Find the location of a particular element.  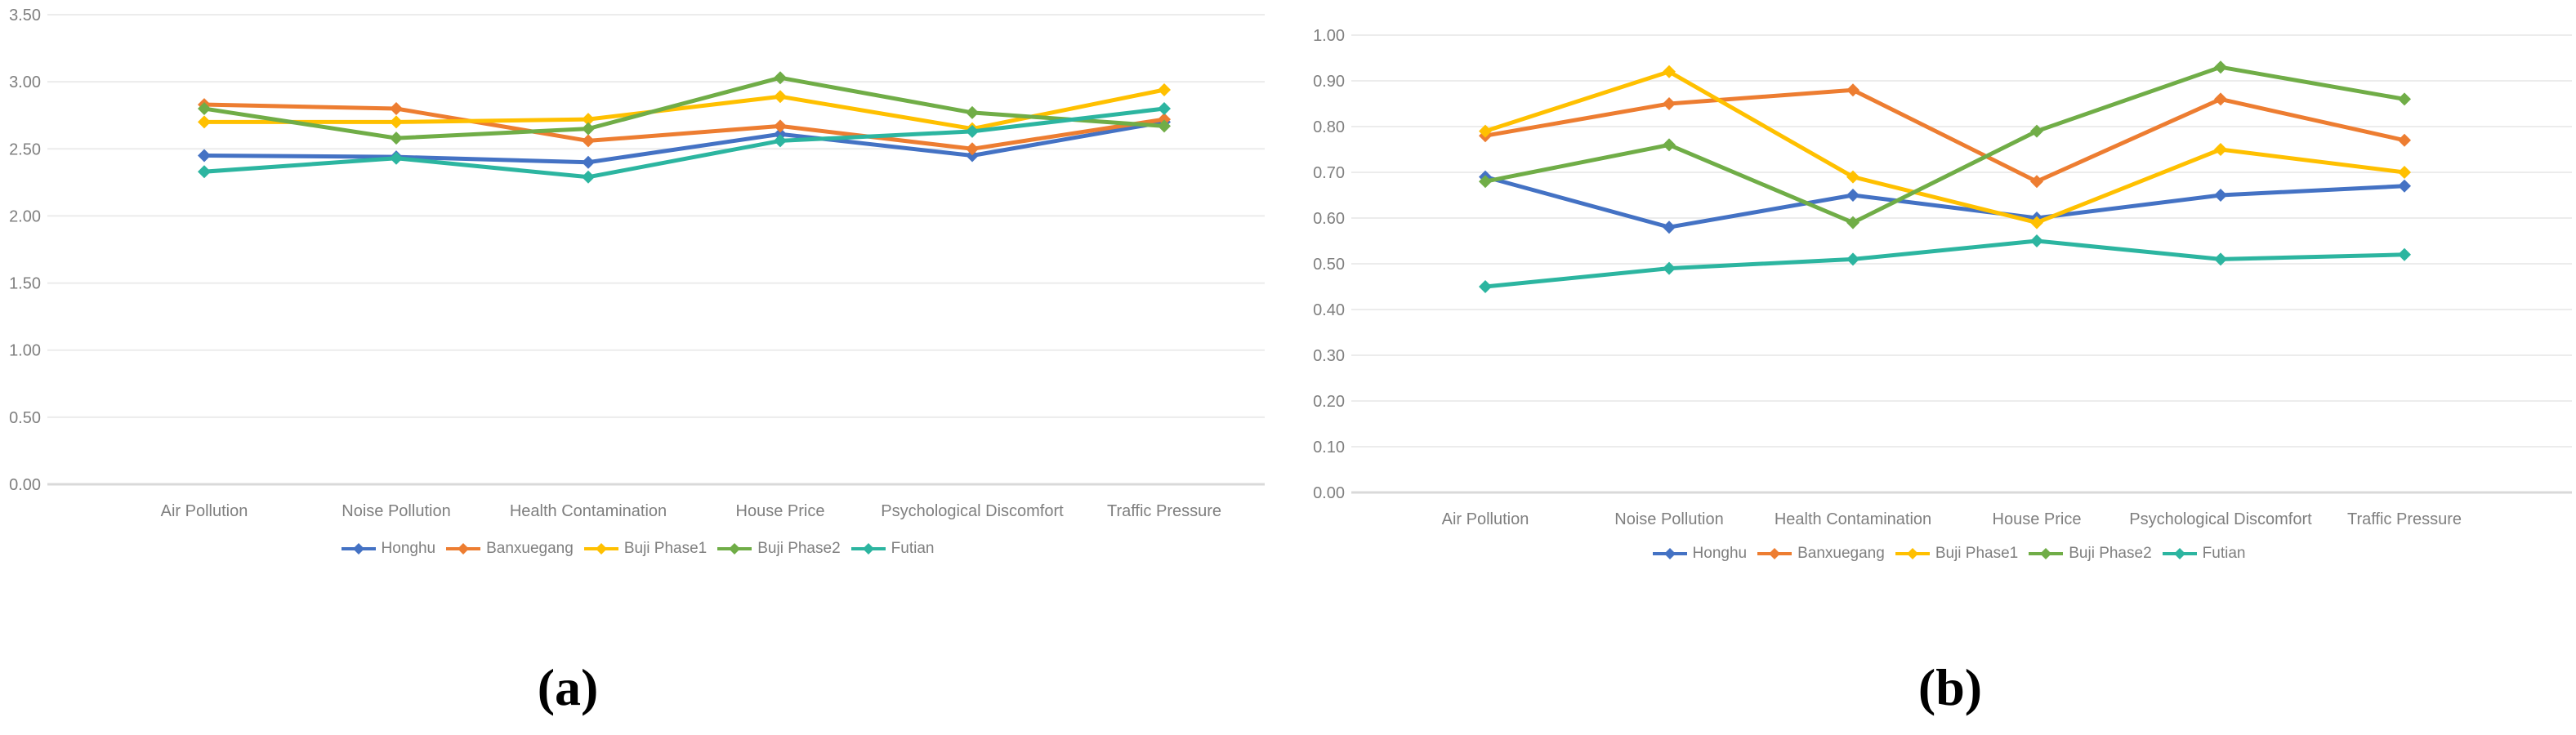

y-tick-label: 0.30 is located at coordinates (1329, 356).